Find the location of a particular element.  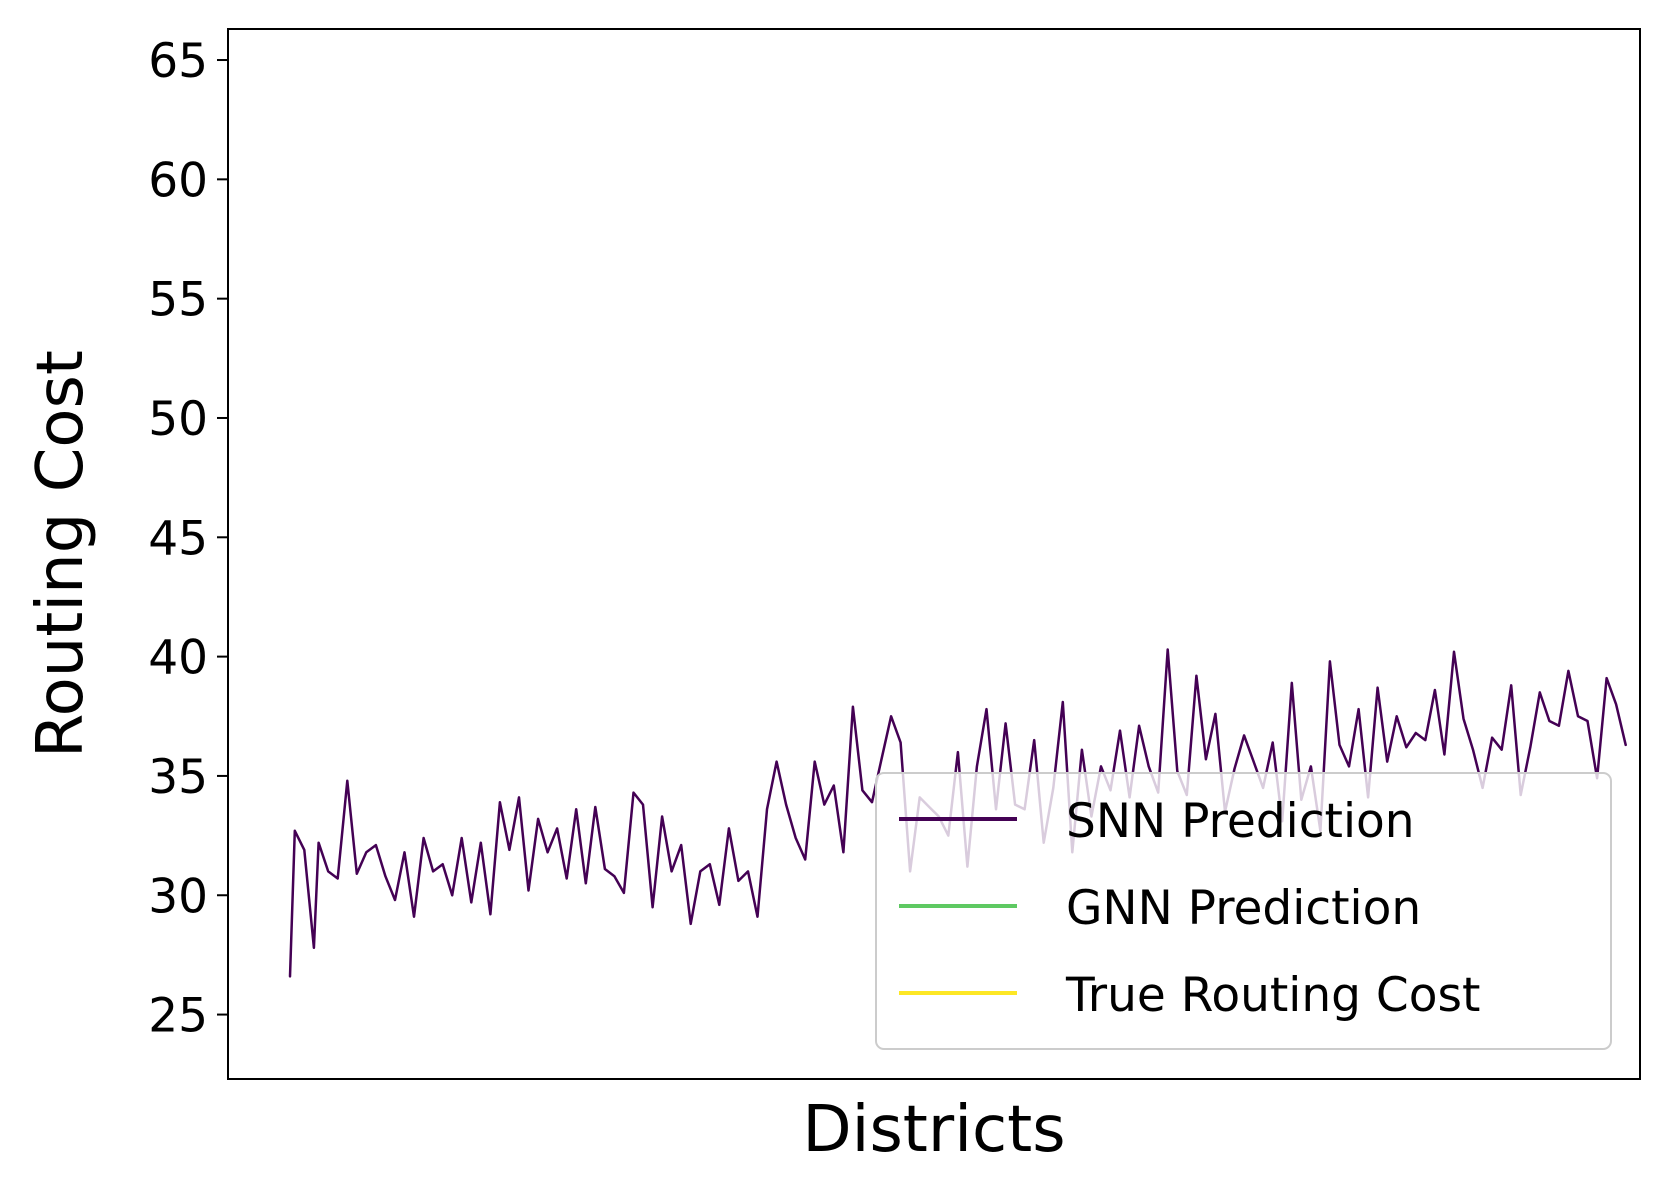

y-tick-label: 40 is located at coordinates (178, 658).